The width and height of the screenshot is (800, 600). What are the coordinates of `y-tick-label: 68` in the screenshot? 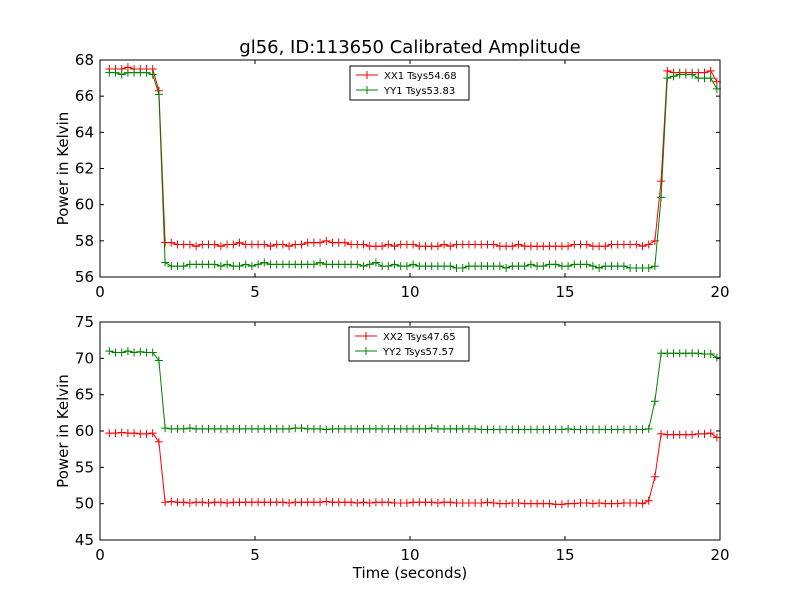 It's located at (84, 60).